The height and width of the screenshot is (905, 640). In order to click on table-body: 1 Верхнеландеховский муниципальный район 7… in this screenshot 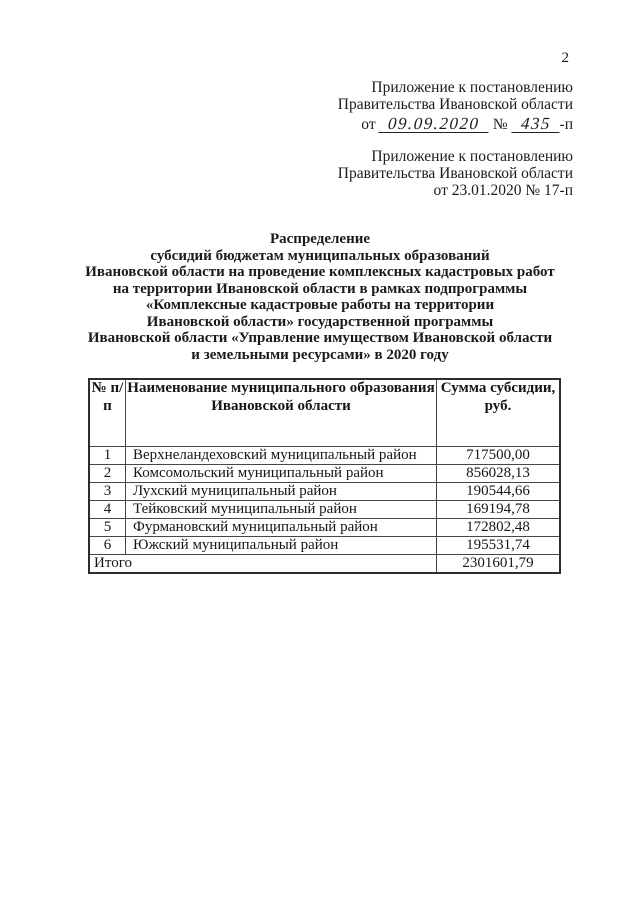, I will do `click(324, 500)`.